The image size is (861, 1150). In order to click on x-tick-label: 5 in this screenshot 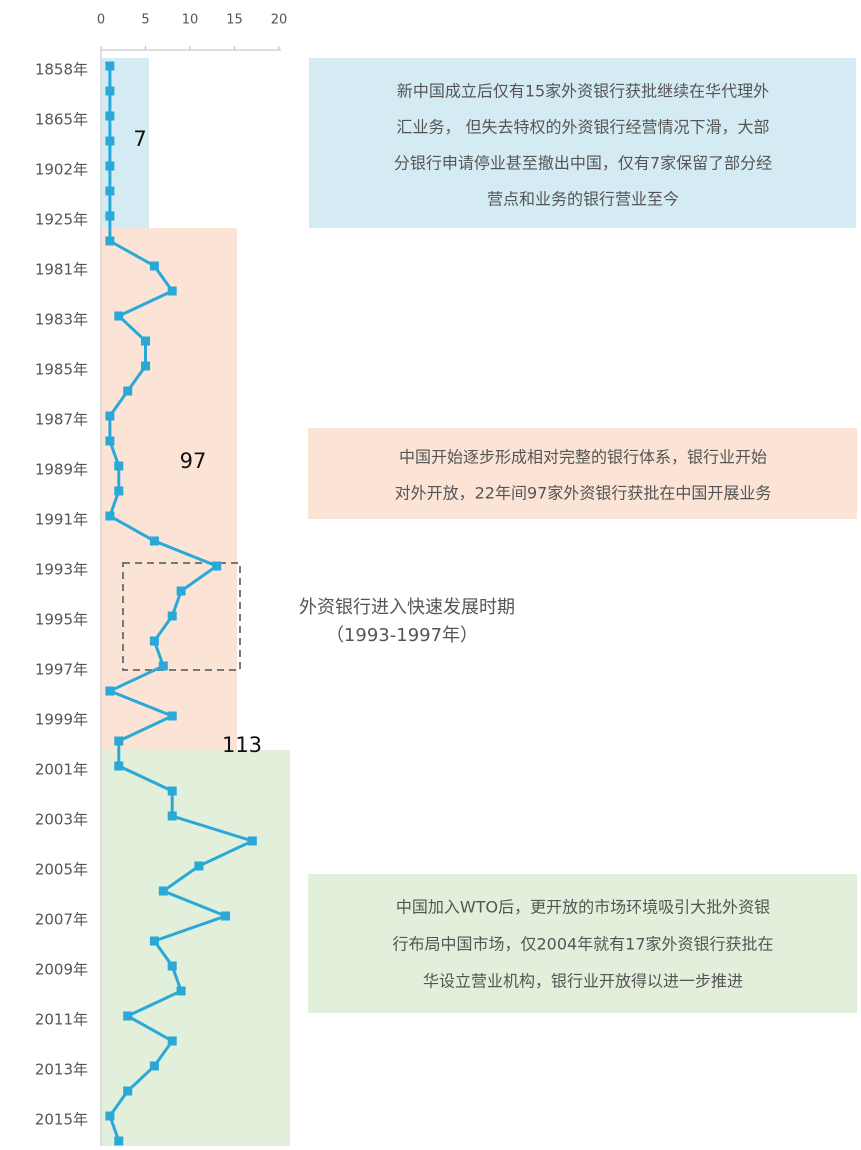, I will do `click(145, 20)`.